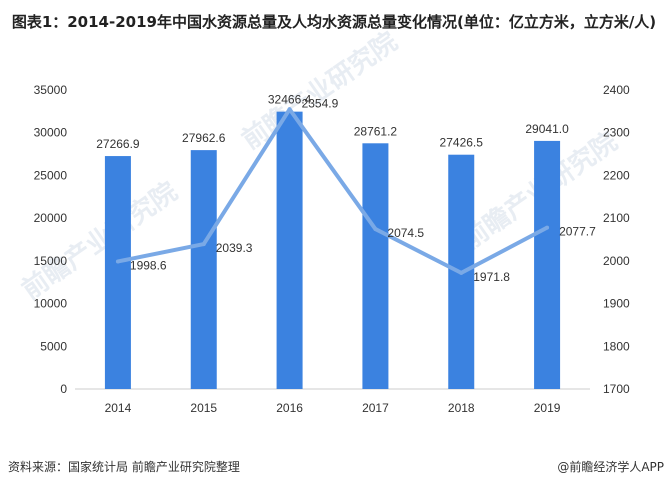  What do you see at coordinates (99, 240) in the screenshot?
I see `watermark: 前瞻产业研究院` at bounding box center [99, 240].